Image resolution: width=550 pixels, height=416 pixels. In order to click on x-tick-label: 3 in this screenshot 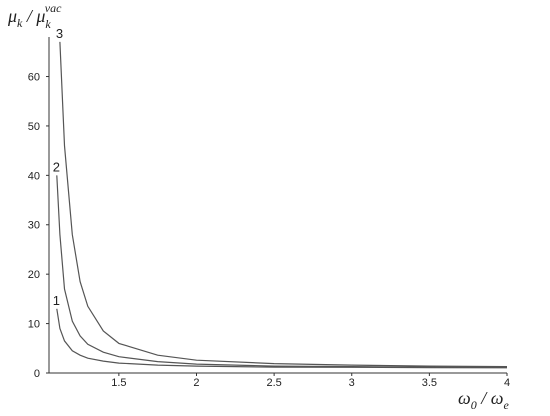, I will do `click(352, 383)`.